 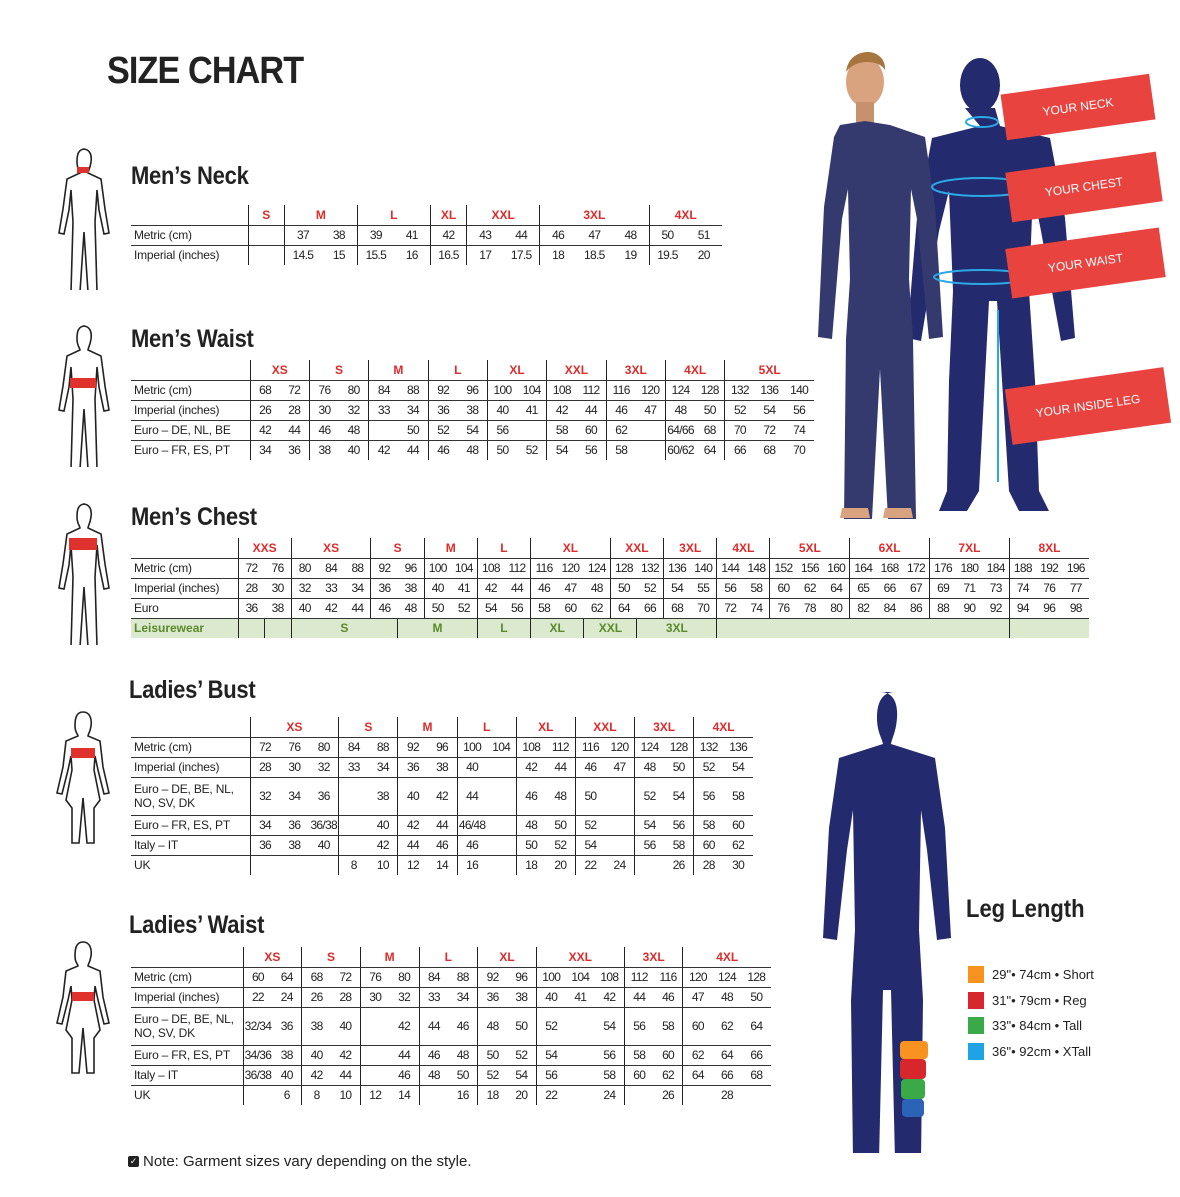 I want to click on leg-length-item: 33"• 84cm • Tall, so click(x=1025, y=1025).